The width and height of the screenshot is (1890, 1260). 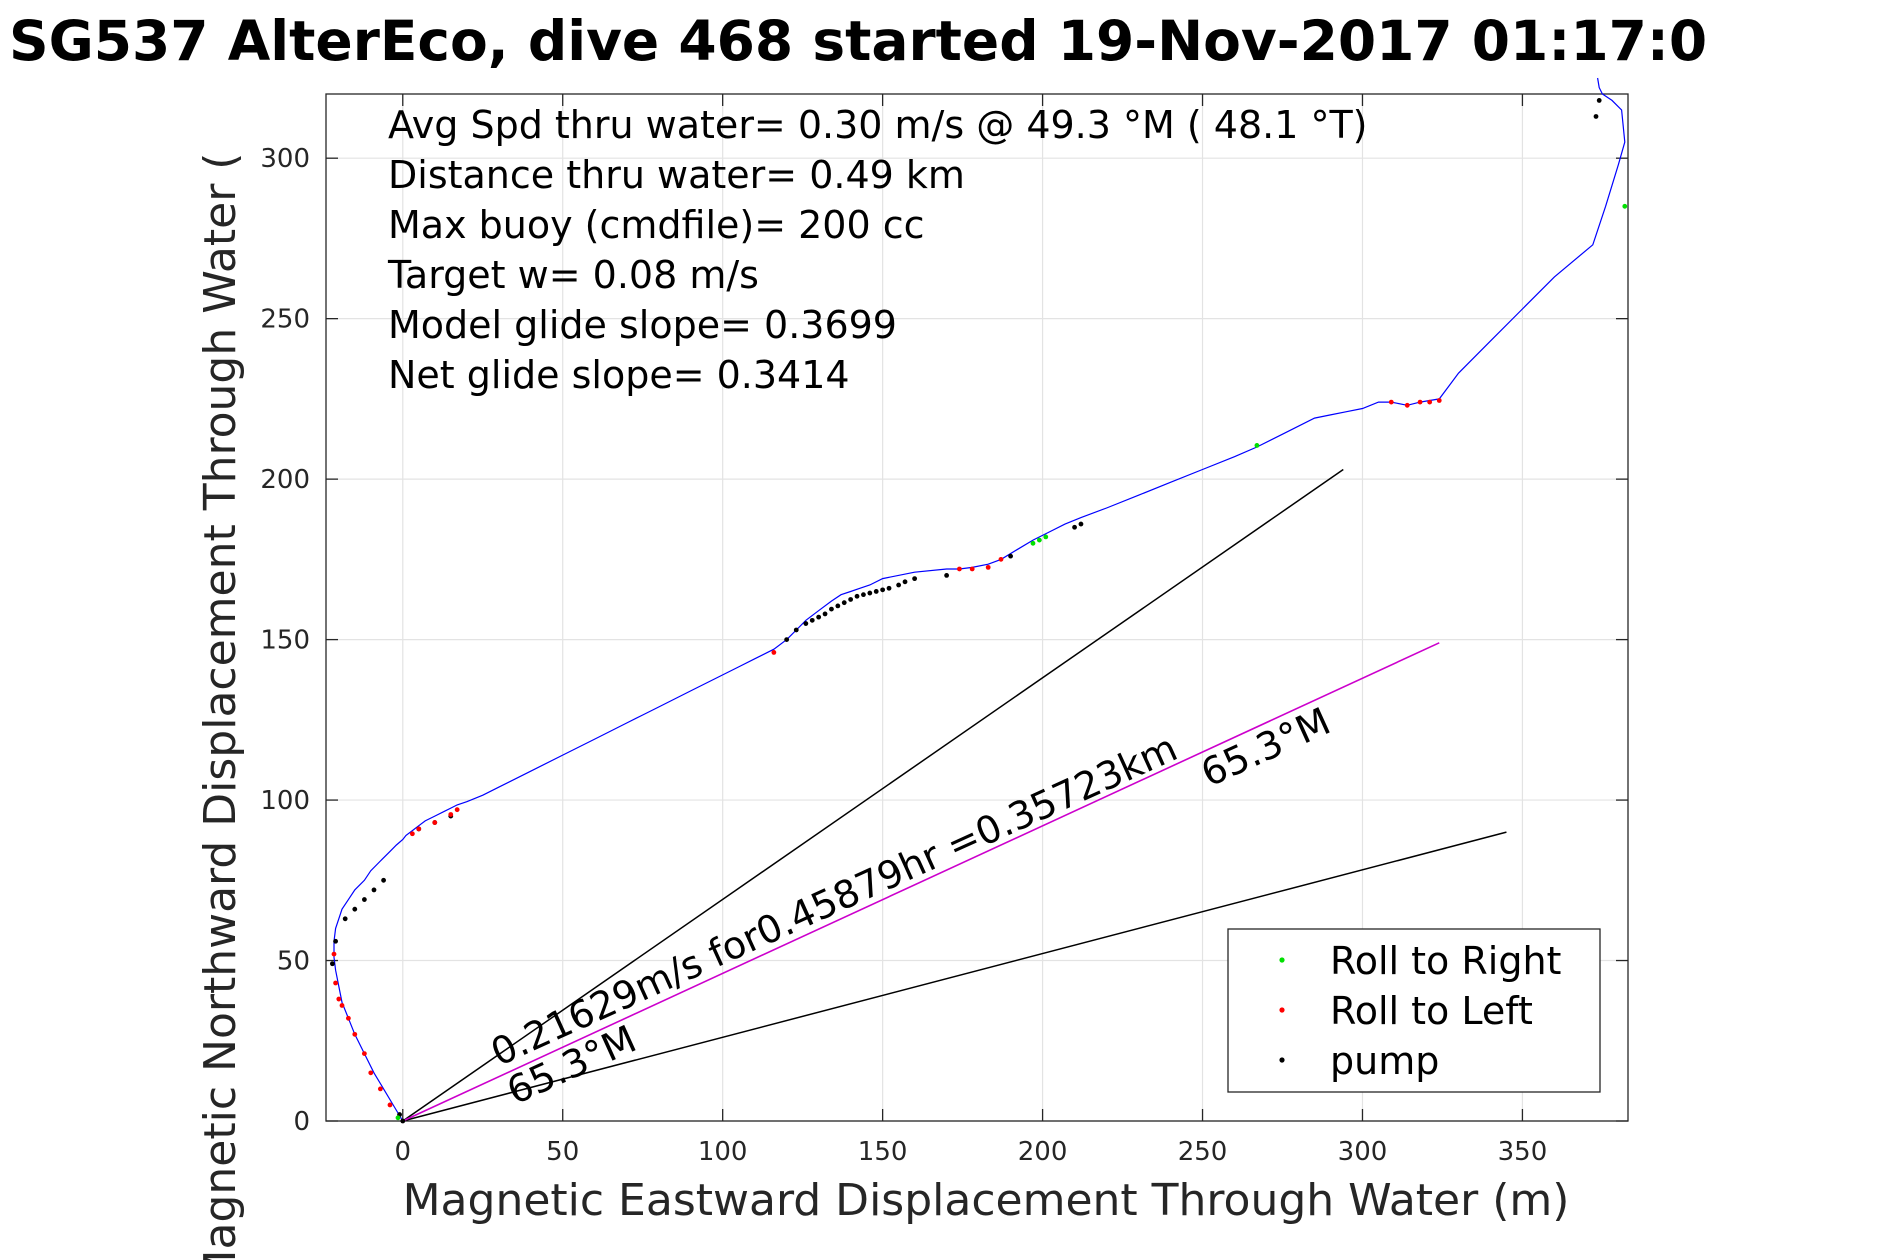 What do you see at coordinates (619, 375) in the screenshot?
I see `info-line: Net glide slope= 0.3414` at bounding box center [619, 375].